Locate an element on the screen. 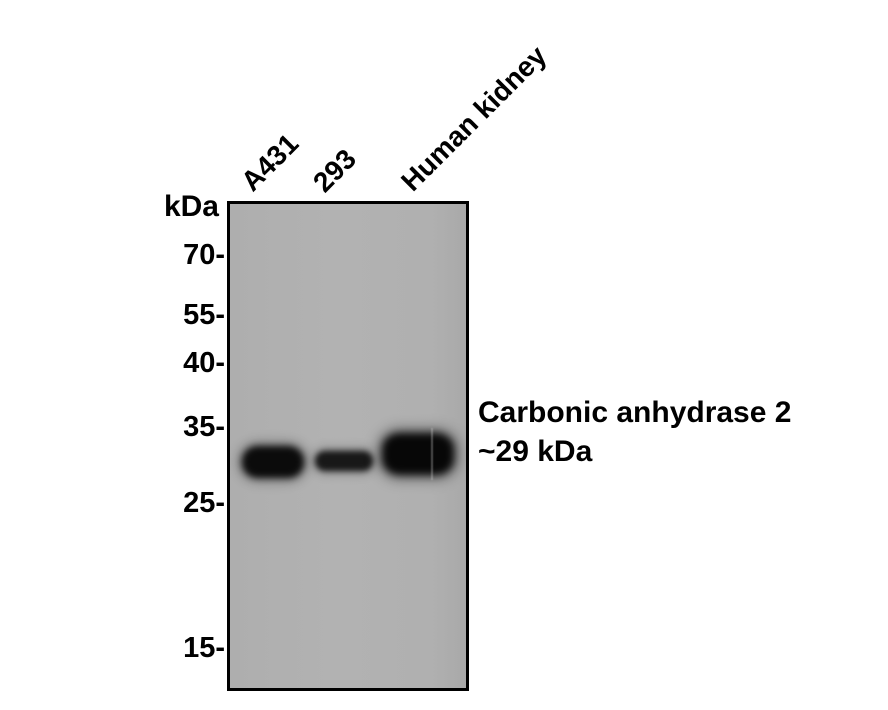 Image resolution: width=888 pixels, height=710 pixels. protein-weight: ~29 kDa is located at coordinates (535, 451).